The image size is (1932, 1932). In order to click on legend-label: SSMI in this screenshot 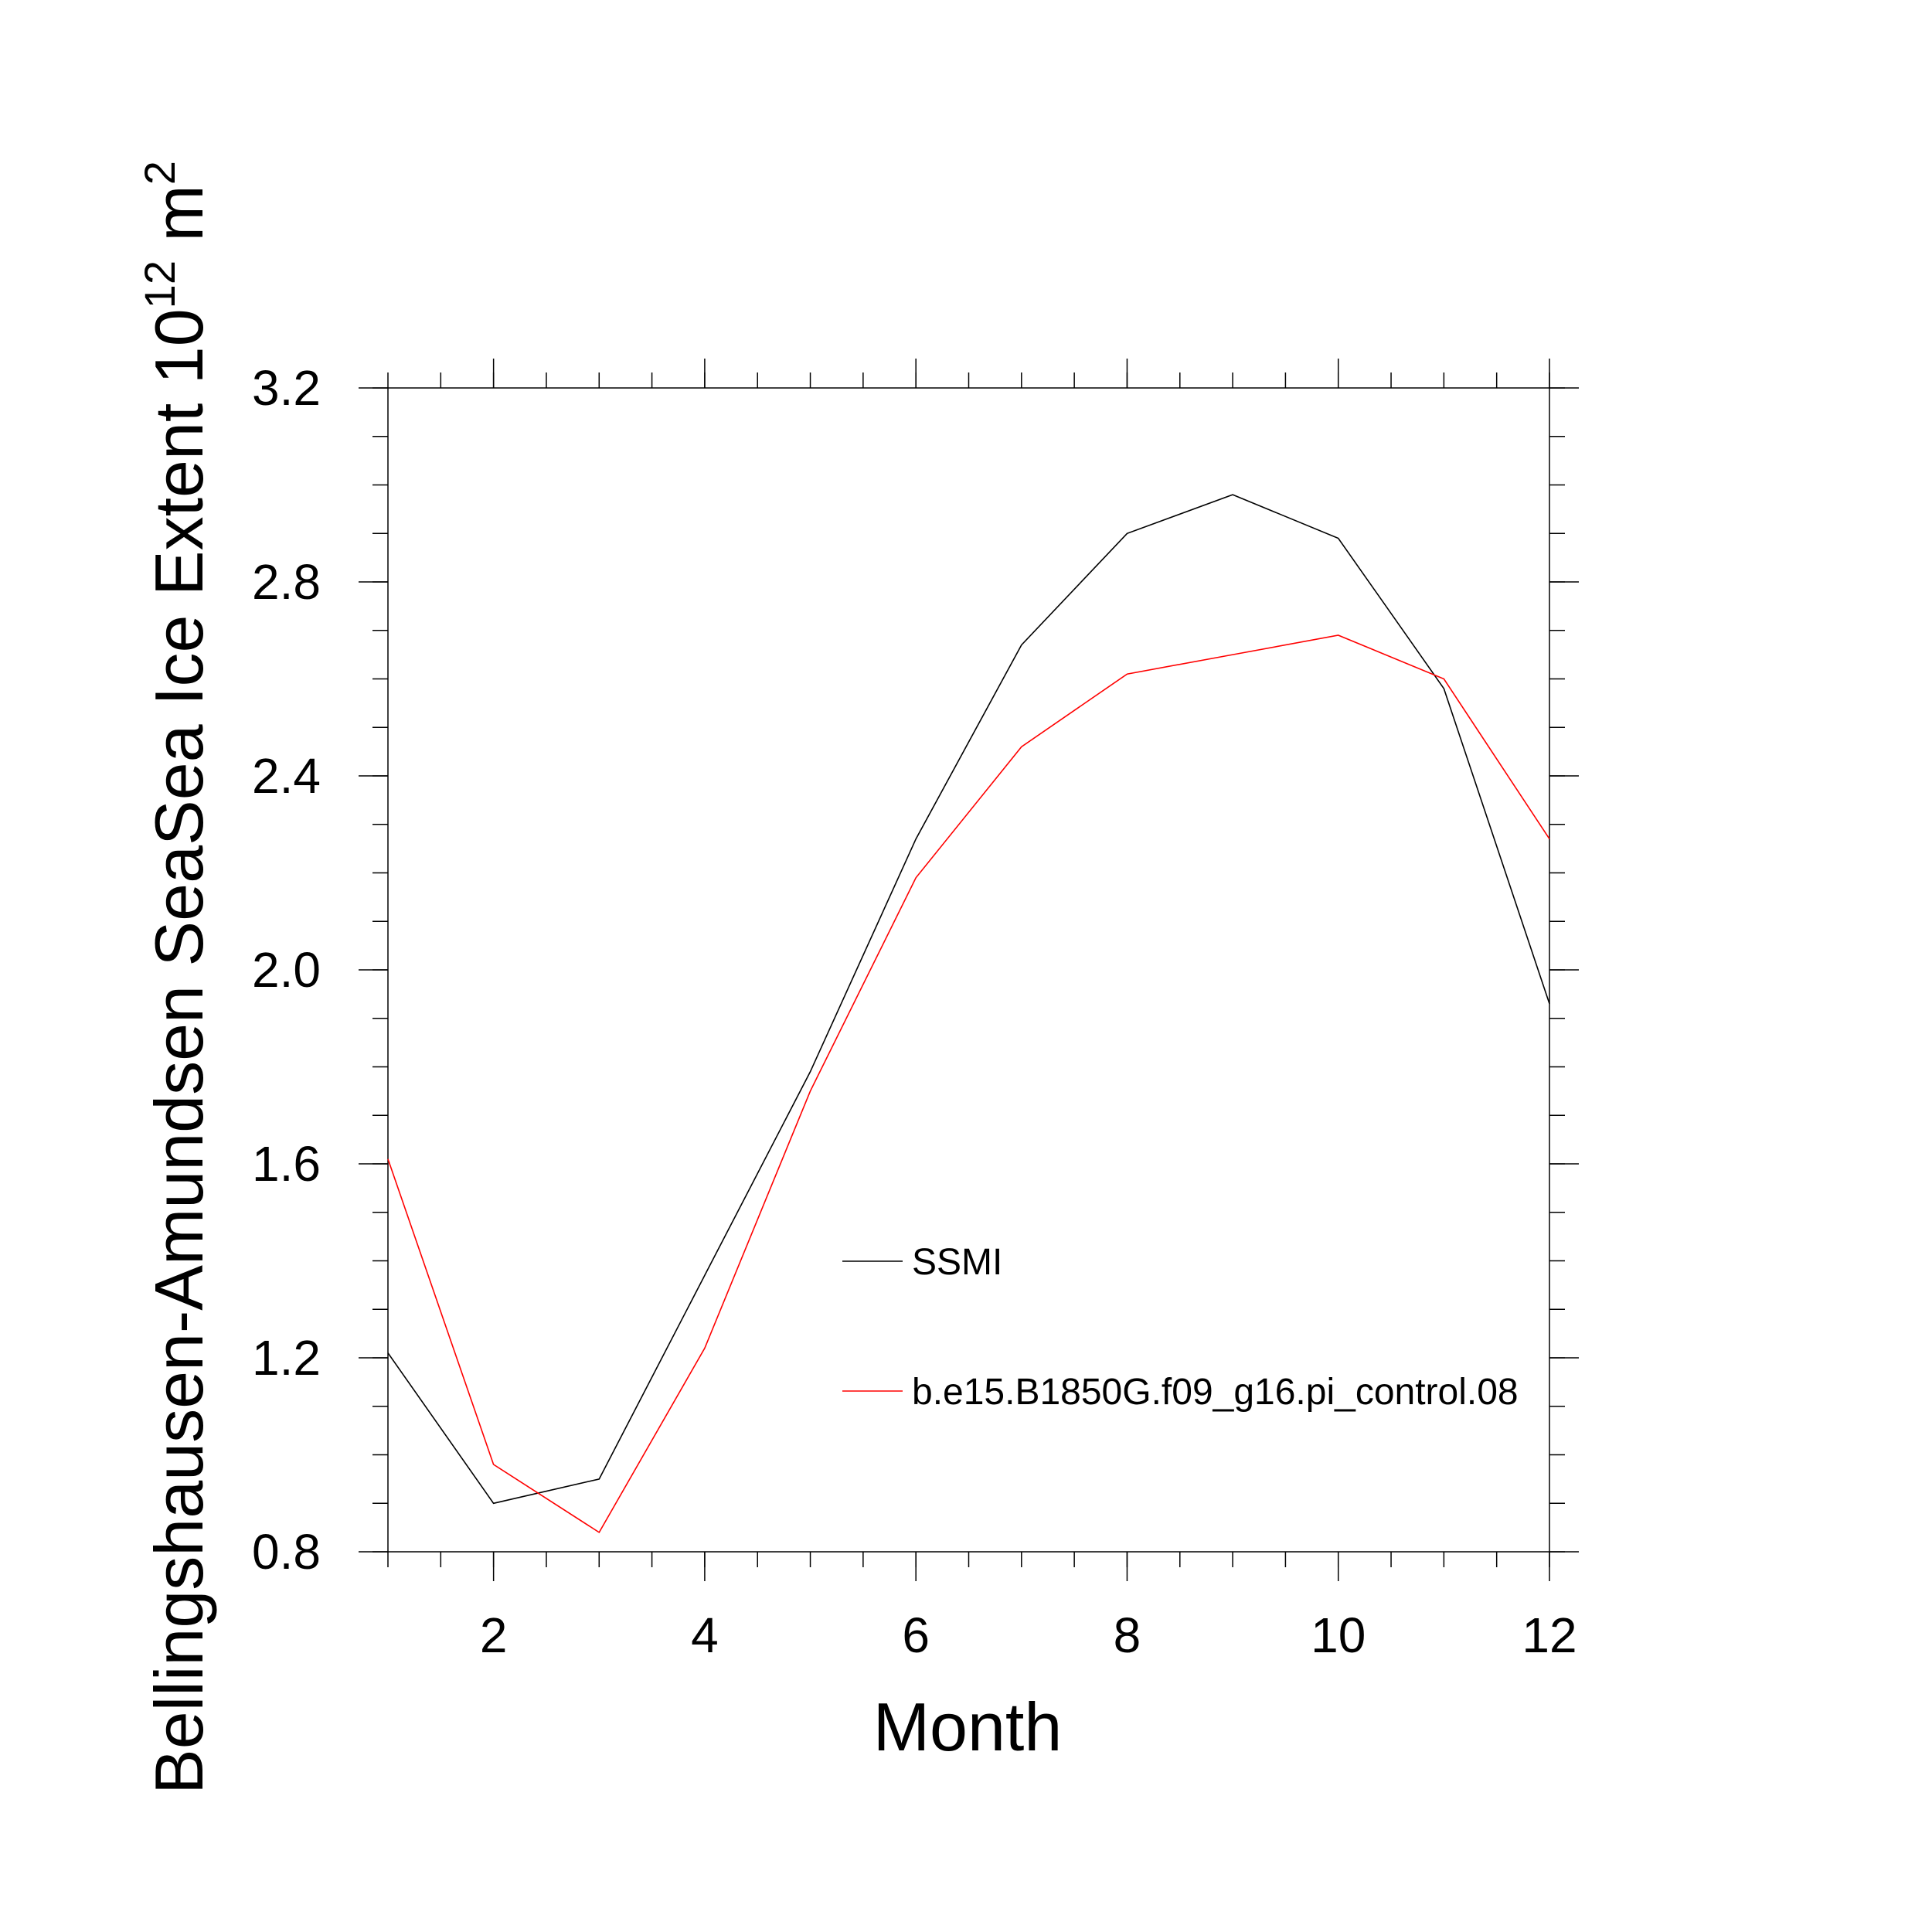, I will do `click(957, 1262)`.